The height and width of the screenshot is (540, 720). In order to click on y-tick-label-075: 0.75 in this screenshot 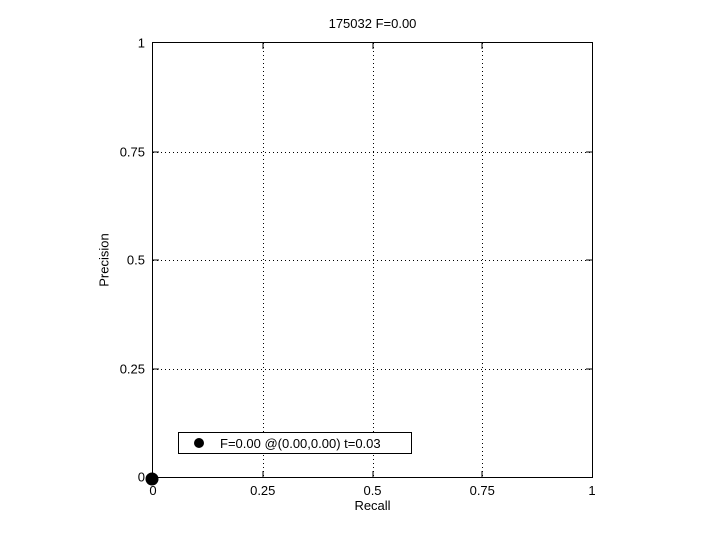, I will do `click(132, 151)`.